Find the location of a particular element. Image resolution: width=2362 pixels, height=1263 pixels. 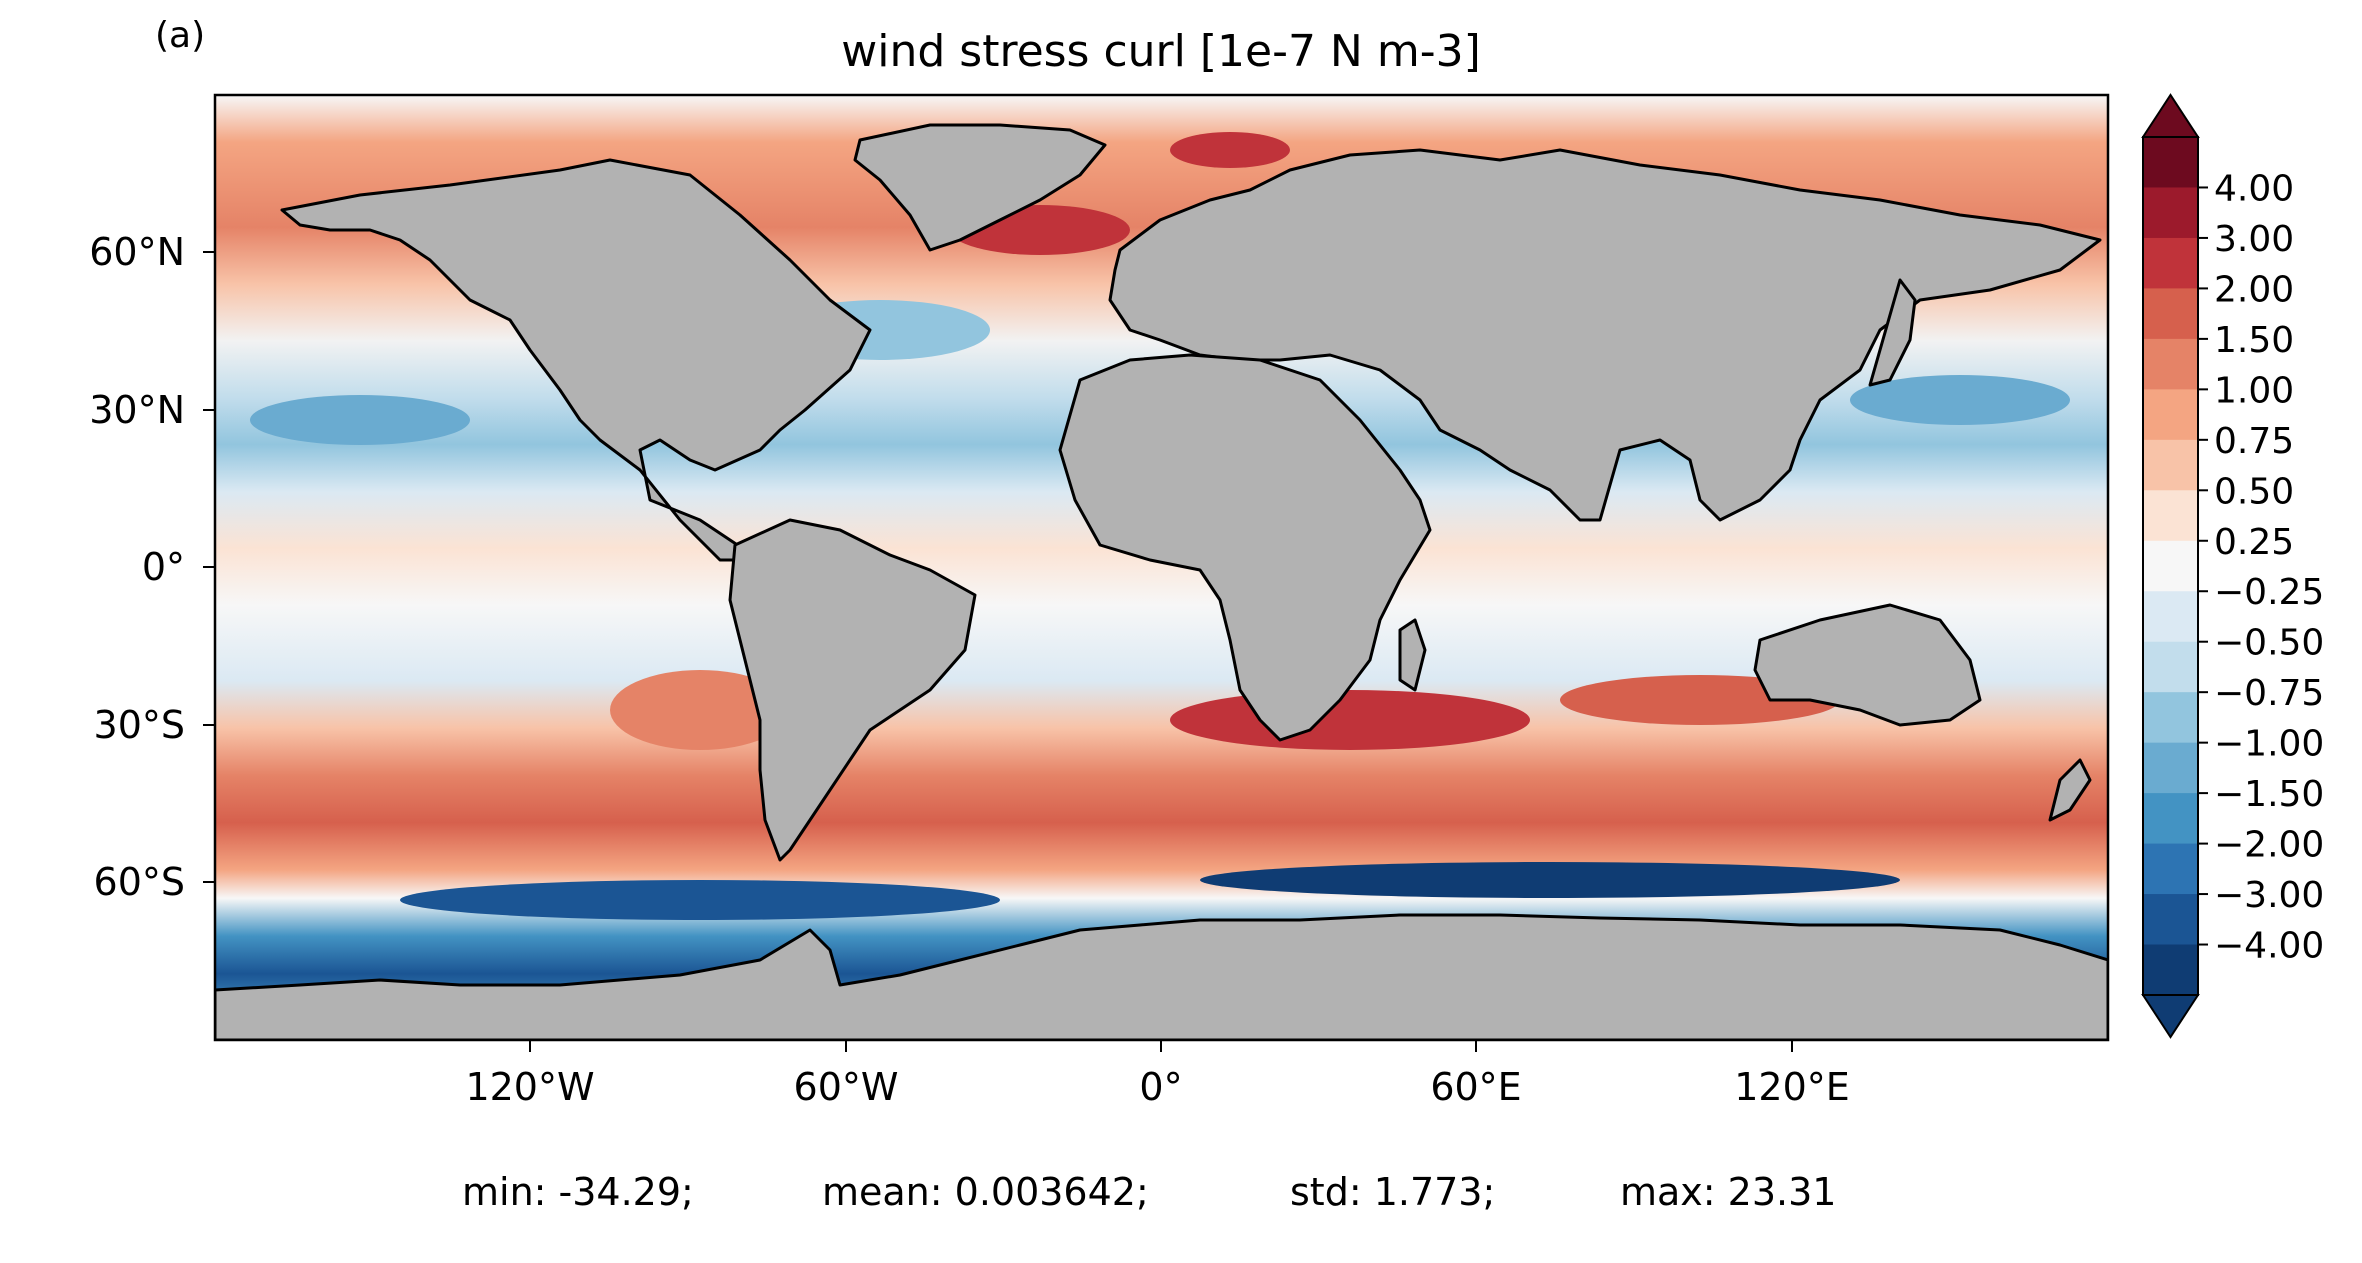

colorbar-tick-label: −0.25 is located at coordinates (2269, 592).